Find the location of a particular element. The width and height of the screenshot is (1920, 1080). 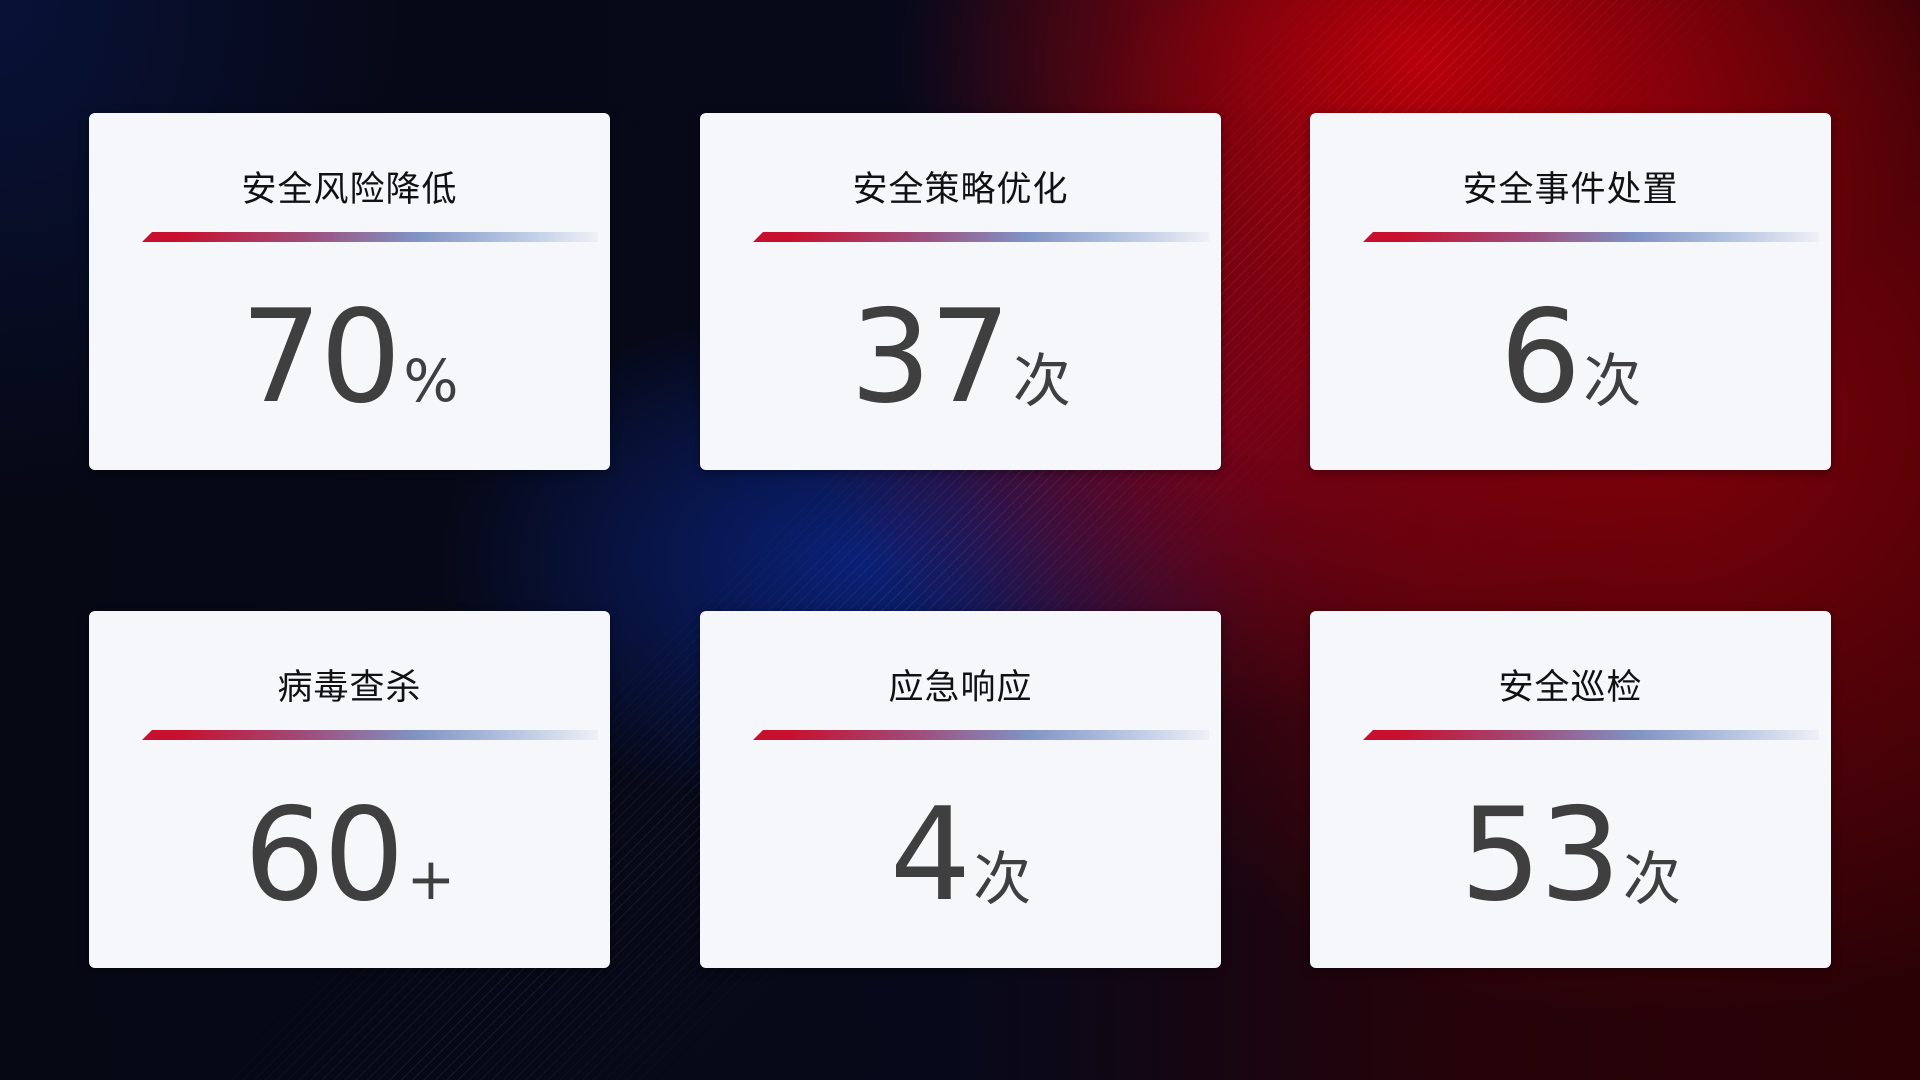

stat-card-incident-handling: 安全事件处置 6次 is located at coordinates (1570, 291).